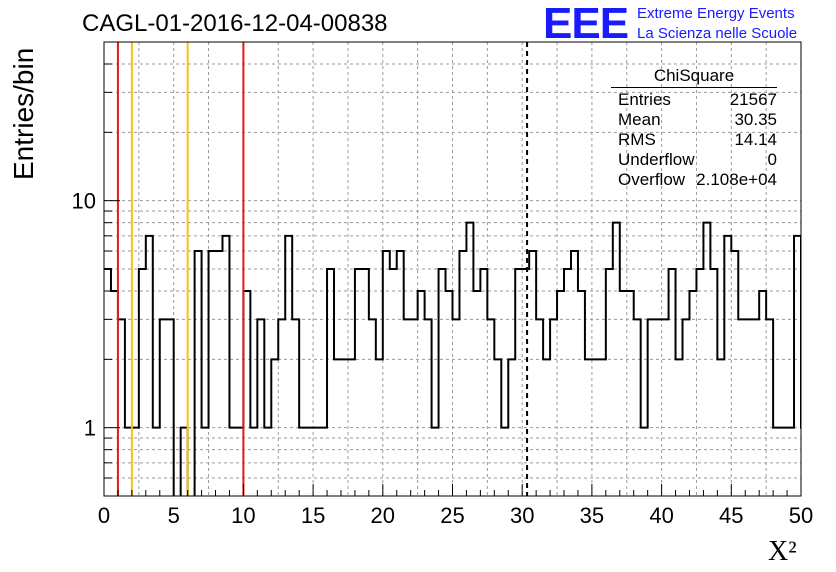 The height and width of the screenshot is (572, 836). What do you see at coordinates (639, 119) in the screenshot?
I see `stats-label: Mean` at bounding box center [639, 119].